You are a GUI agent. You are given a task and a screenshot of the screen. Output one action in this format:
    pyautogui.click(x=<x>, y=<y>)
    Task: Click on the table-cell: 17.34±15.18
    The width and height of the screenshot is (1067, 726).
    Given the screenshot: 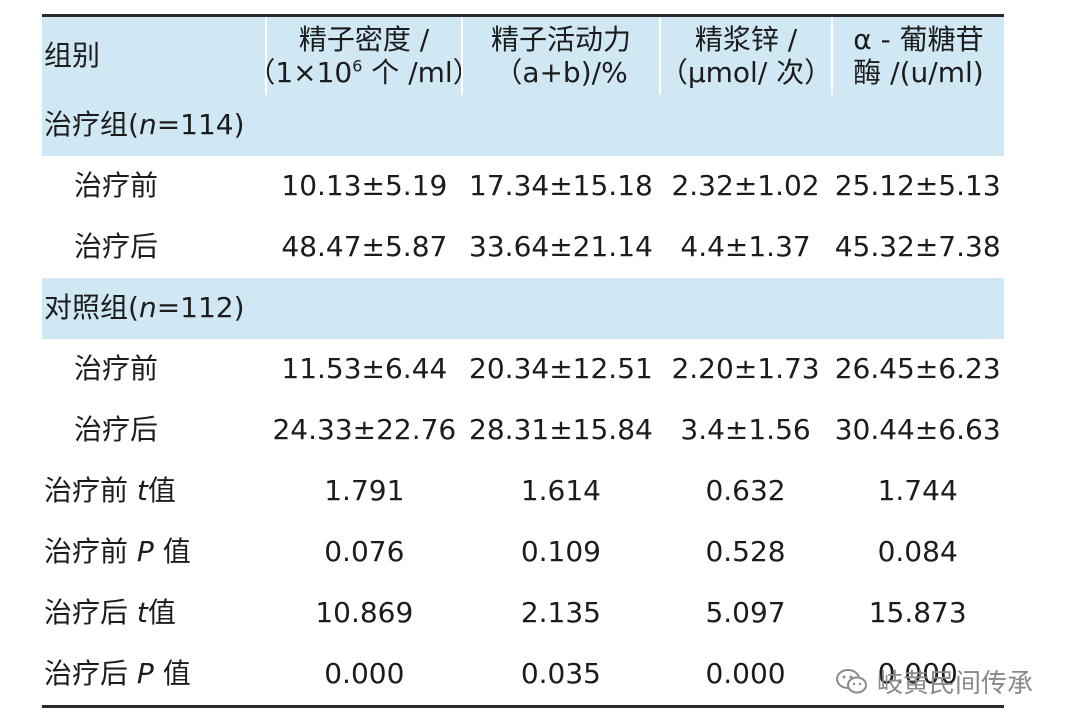 What is the action you would take?
    pyautogui.click(x=561, y=186)
    